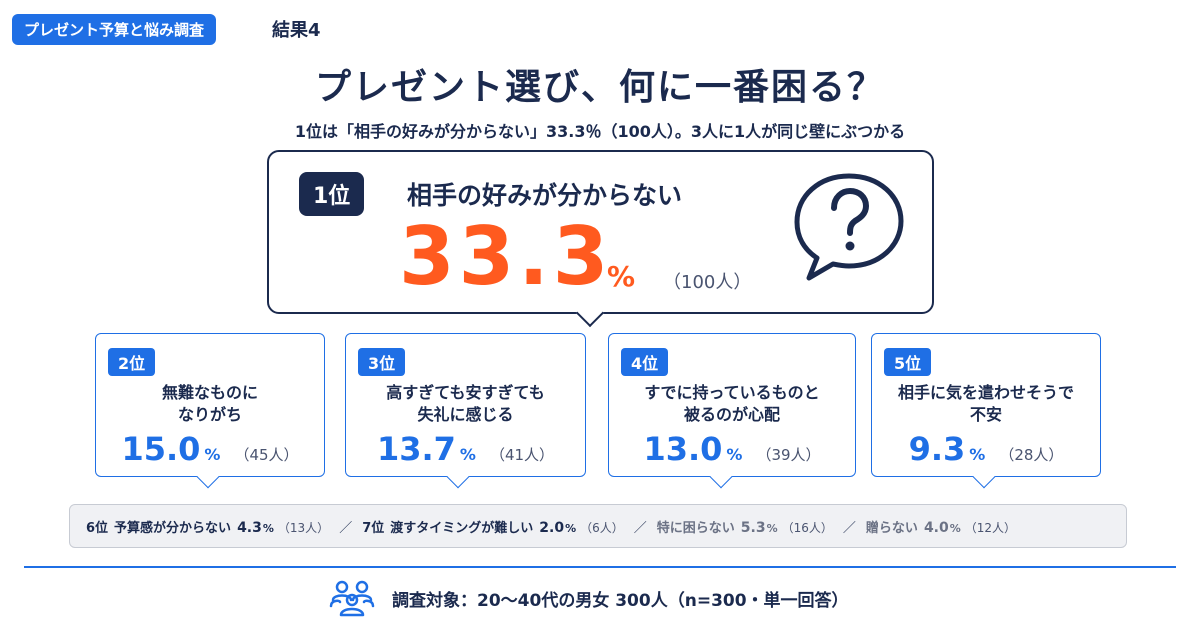 The width and height of the screenshot is (1200, 630). I want to click on other-answer-no-trouble: 特に困らない 5.3% （16人）, so click(745, 526).